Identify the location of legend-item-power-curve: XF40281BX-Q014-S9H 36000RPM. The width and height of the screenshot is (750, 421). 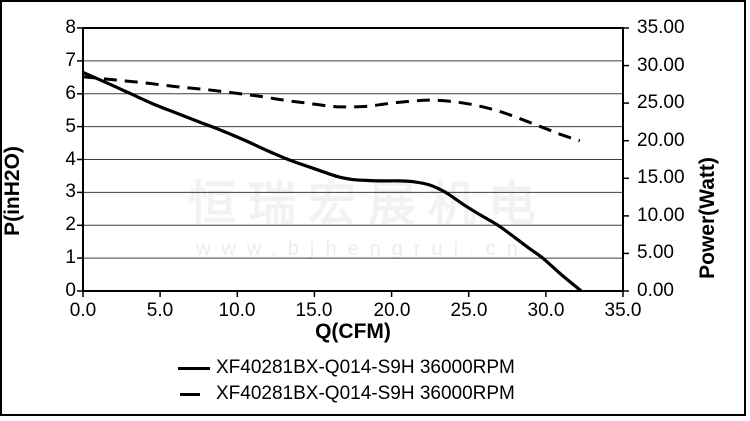
(346, 394).